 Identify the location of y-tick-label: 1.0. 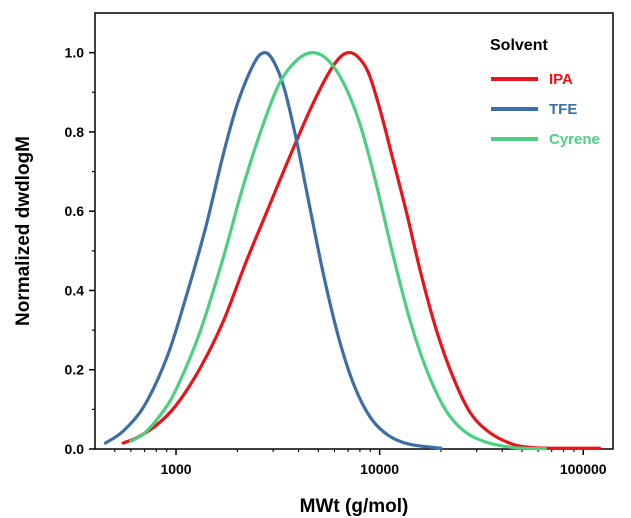
(75, 53).